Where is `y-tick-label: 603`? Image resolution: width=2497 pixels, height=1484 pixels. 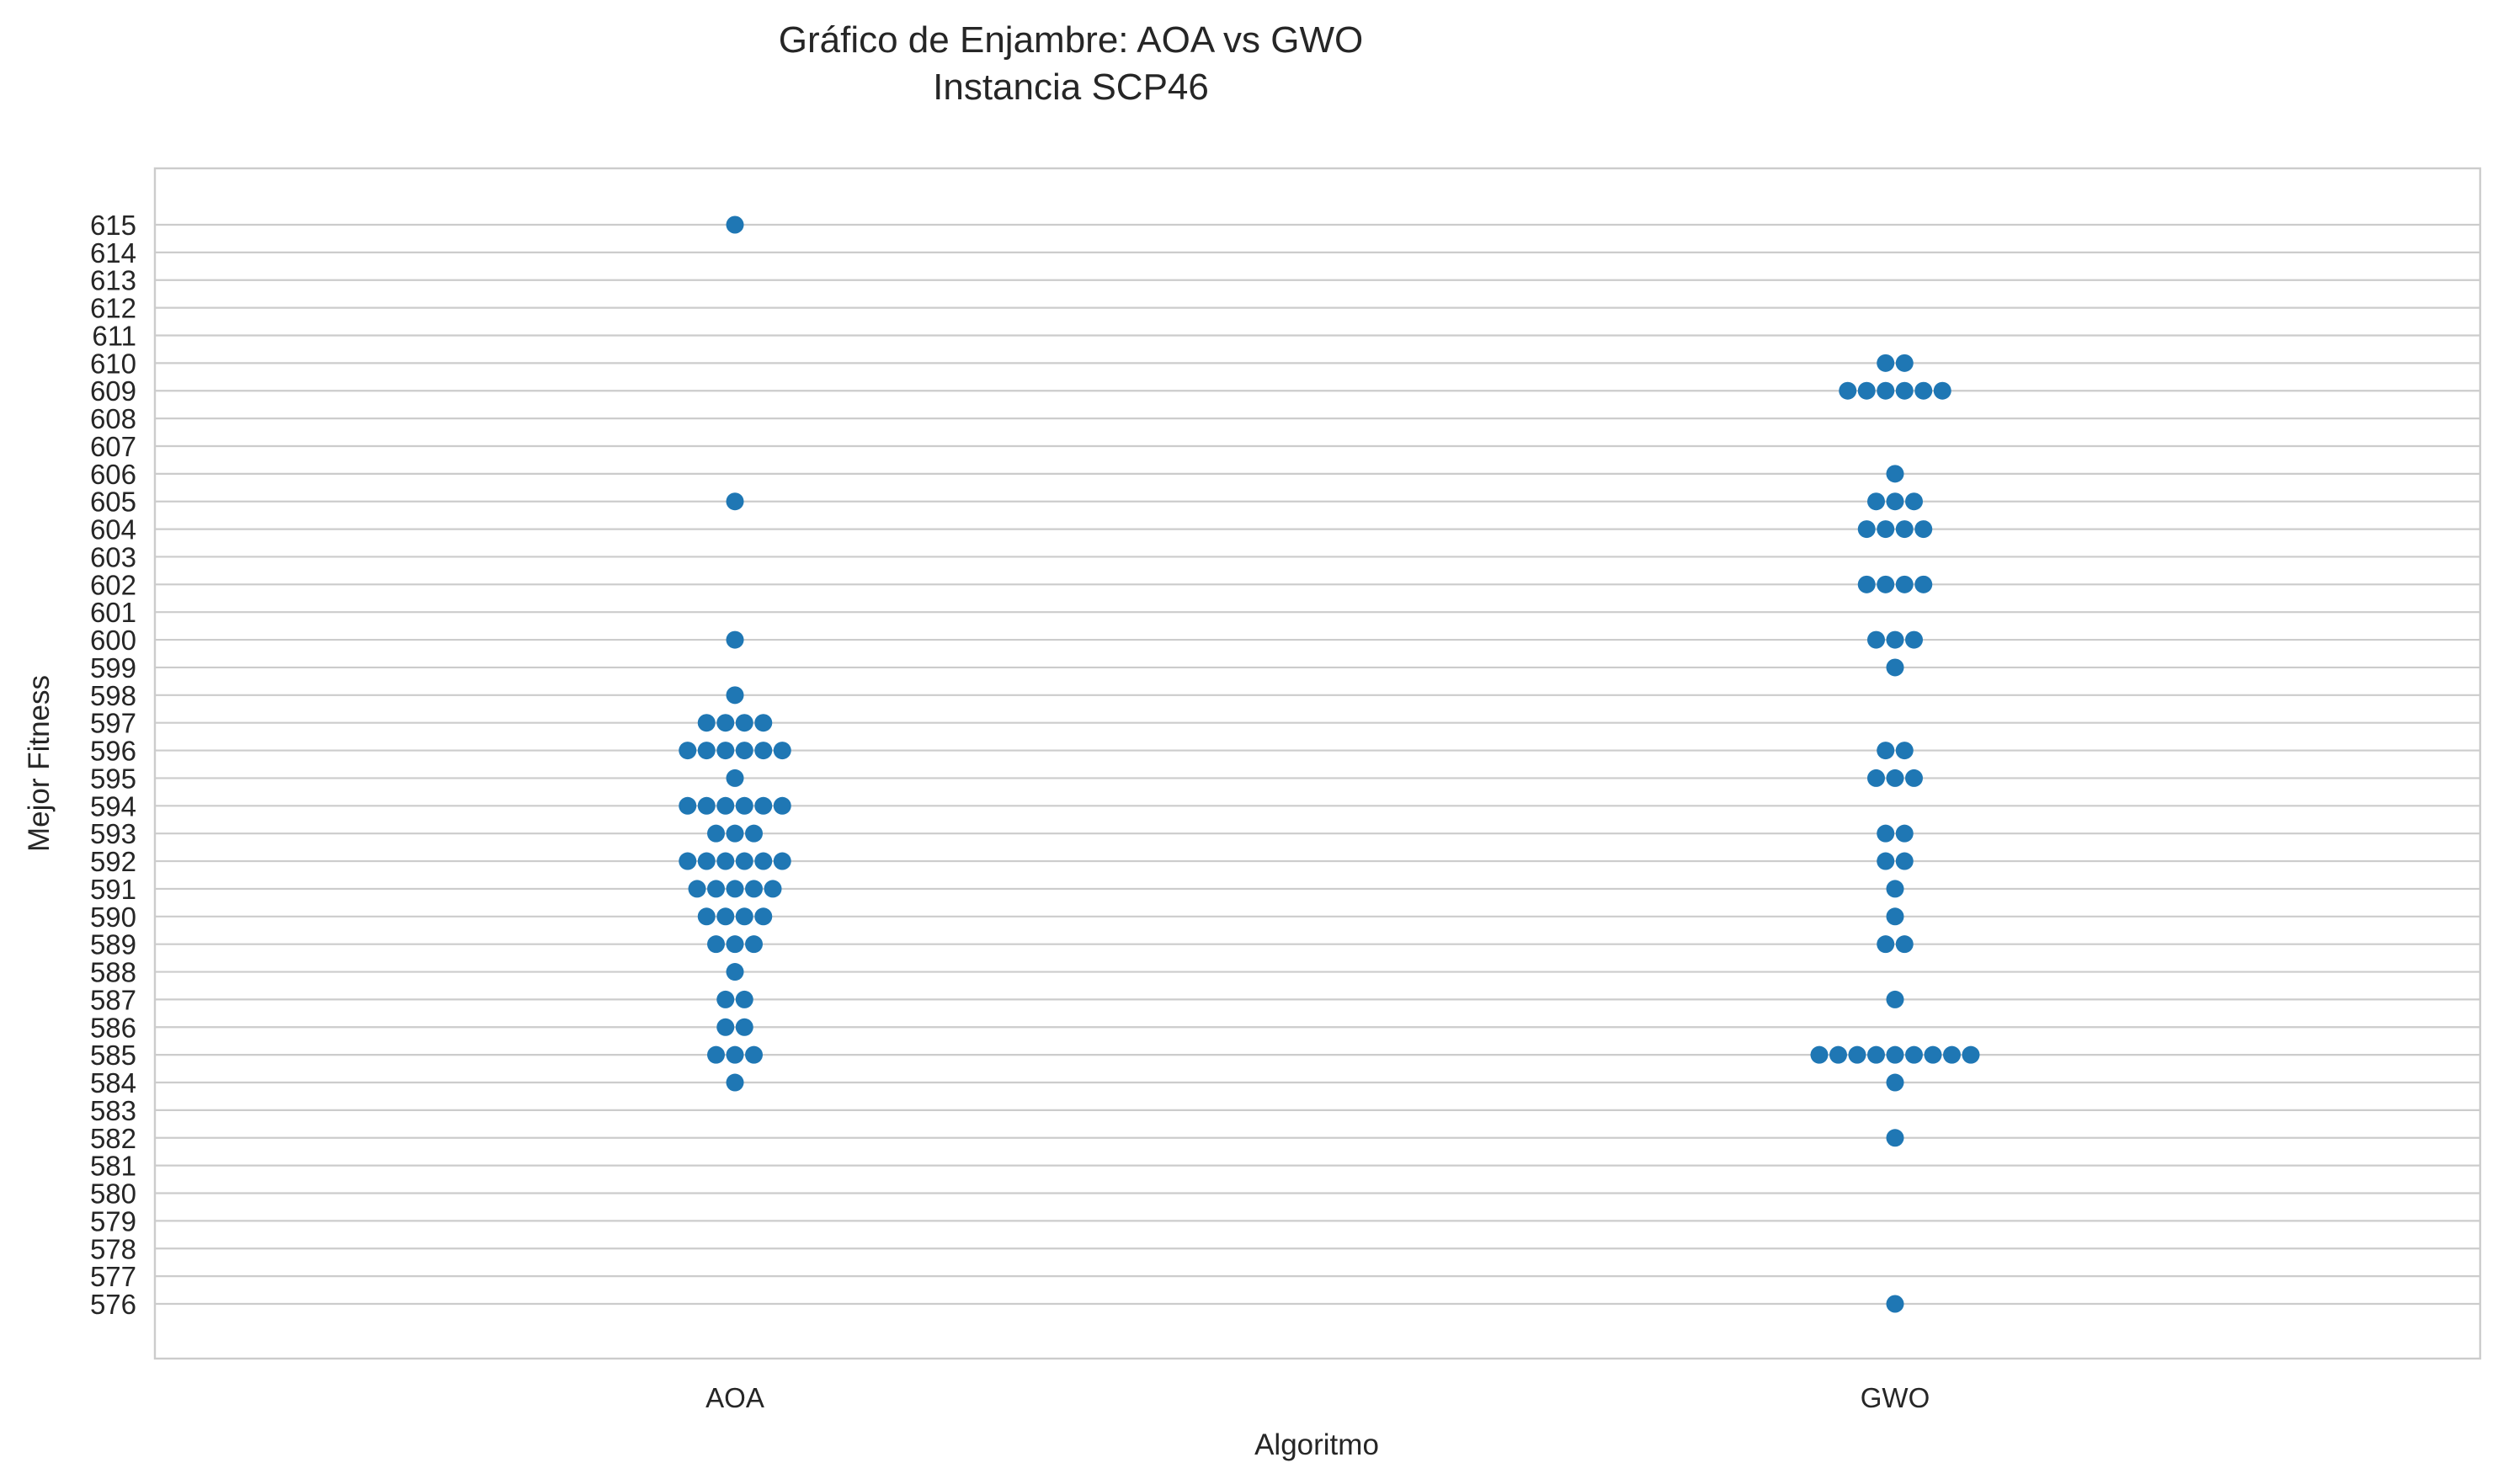
y-tick-label: 603 is located at coordinates (113, 556).